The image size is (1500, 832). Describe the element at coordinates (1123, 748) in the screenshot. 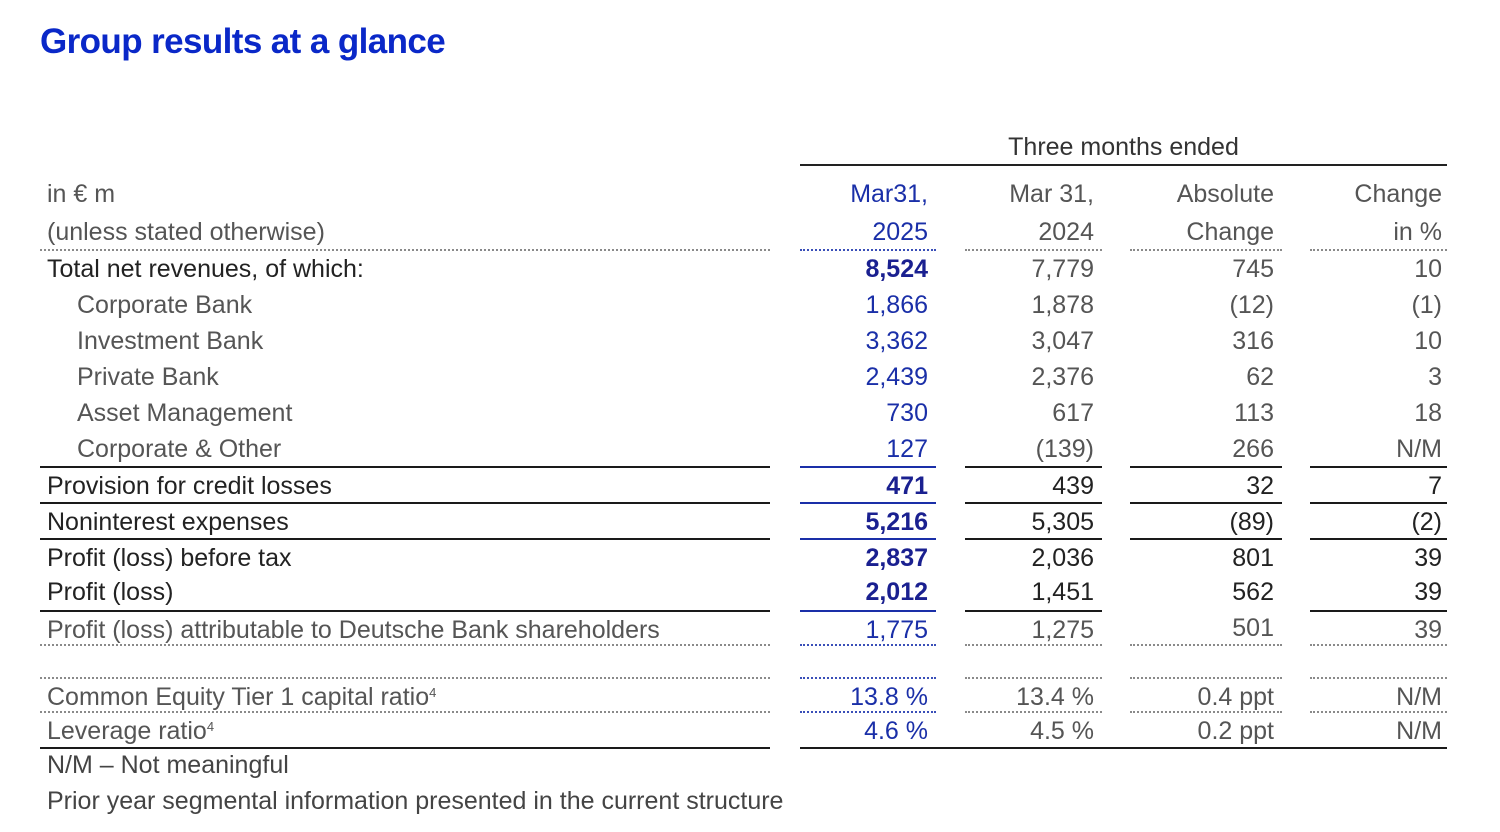

I see `table-bottom-rule` at that location.